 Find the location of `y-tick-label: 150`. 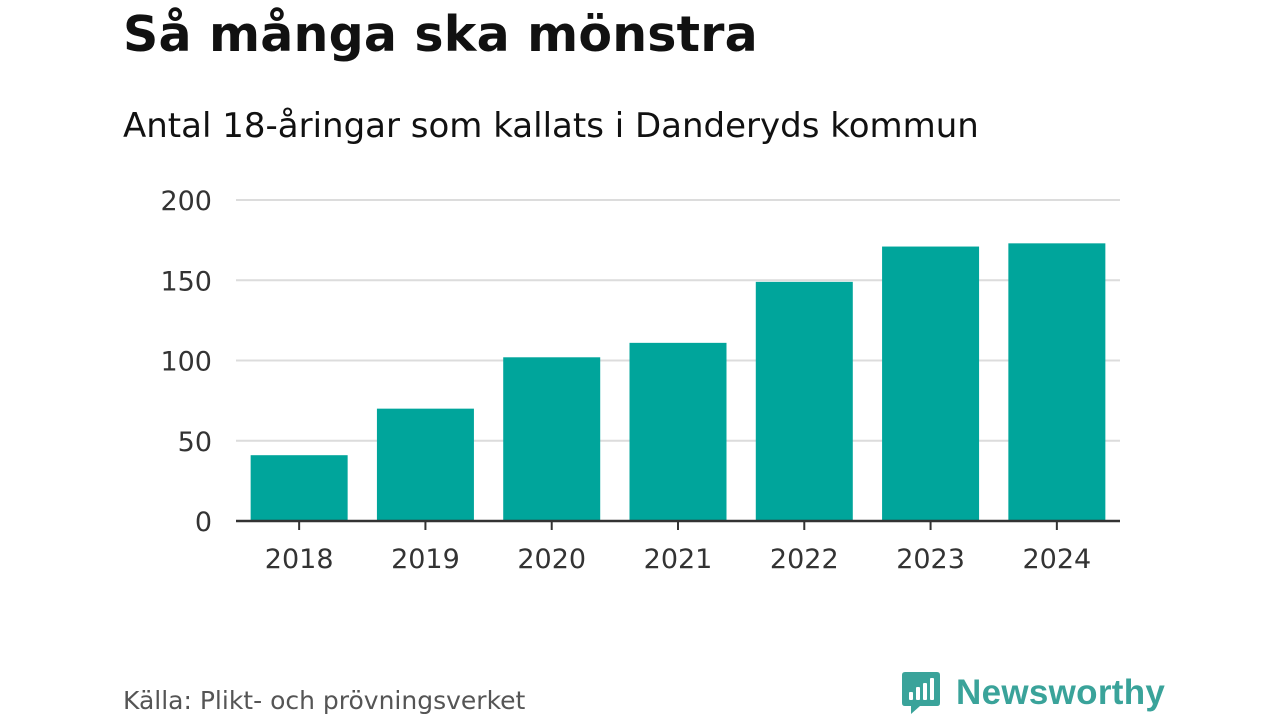

y-tick-label: 150 is located at coordinates (186, 281).